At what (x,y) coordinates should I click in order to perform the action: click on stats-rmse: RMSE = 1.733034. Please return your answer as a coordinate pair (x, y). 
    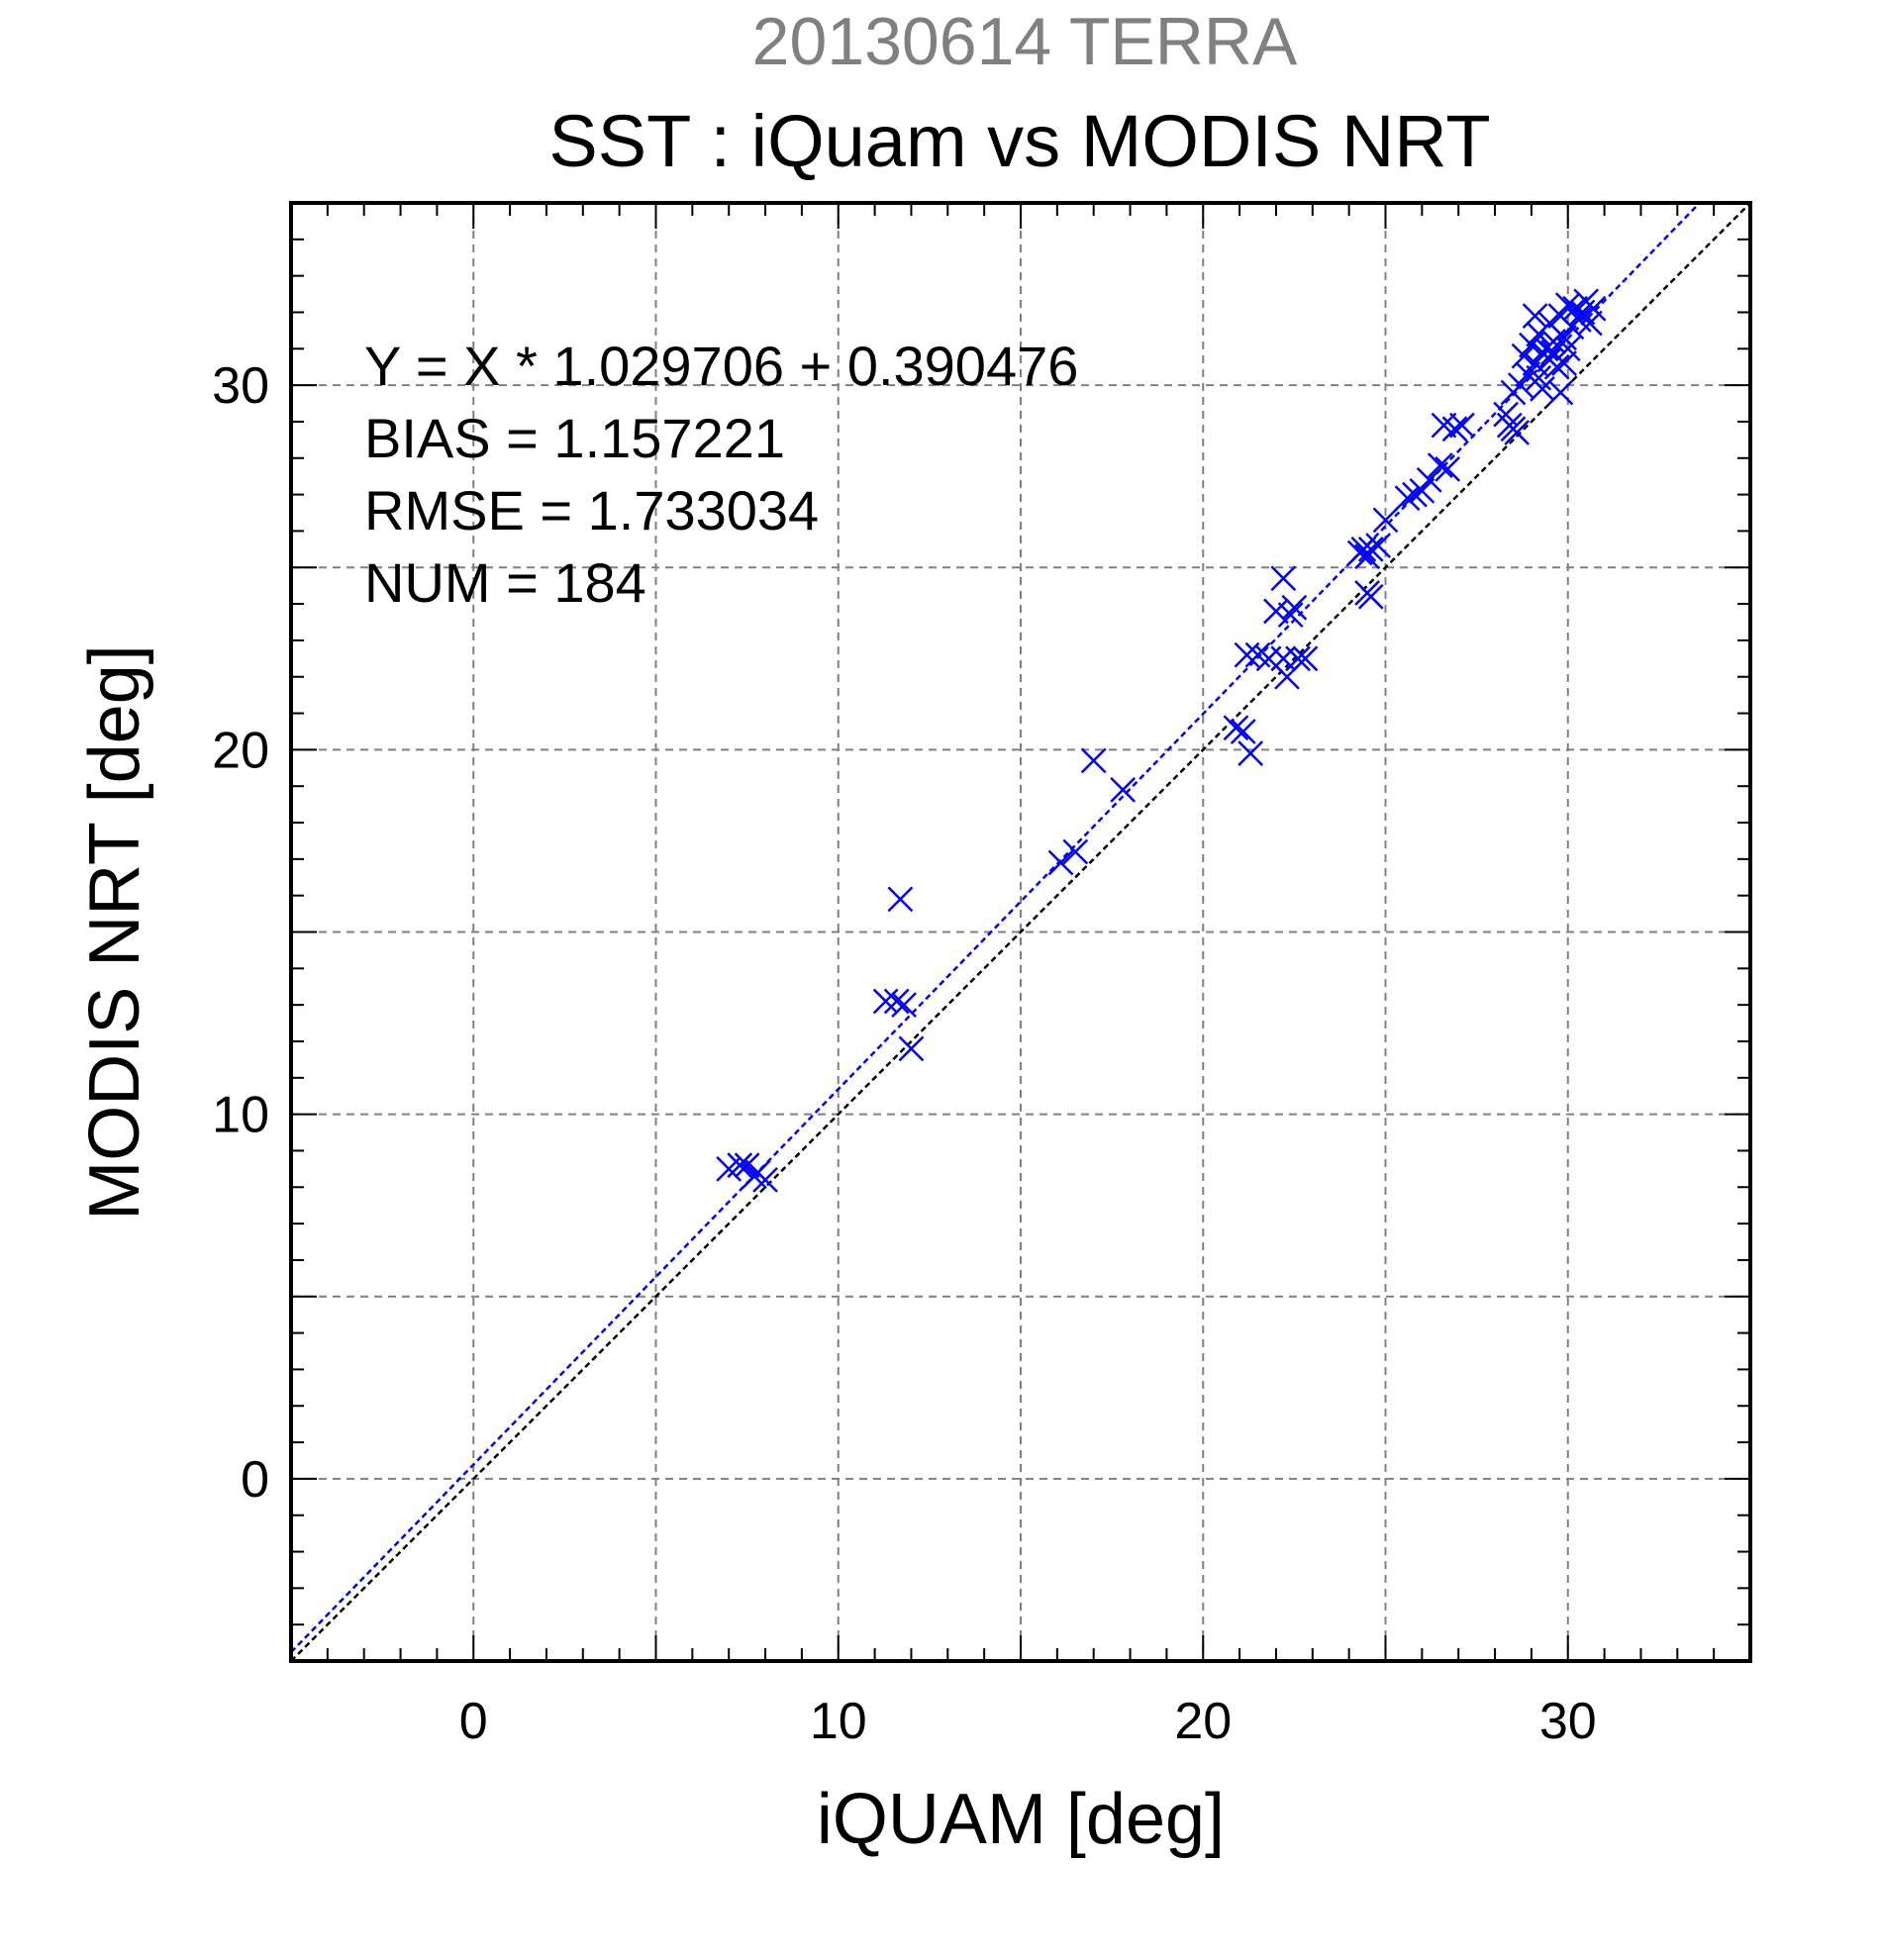
    Looking at the image, I should click on (591, 510).